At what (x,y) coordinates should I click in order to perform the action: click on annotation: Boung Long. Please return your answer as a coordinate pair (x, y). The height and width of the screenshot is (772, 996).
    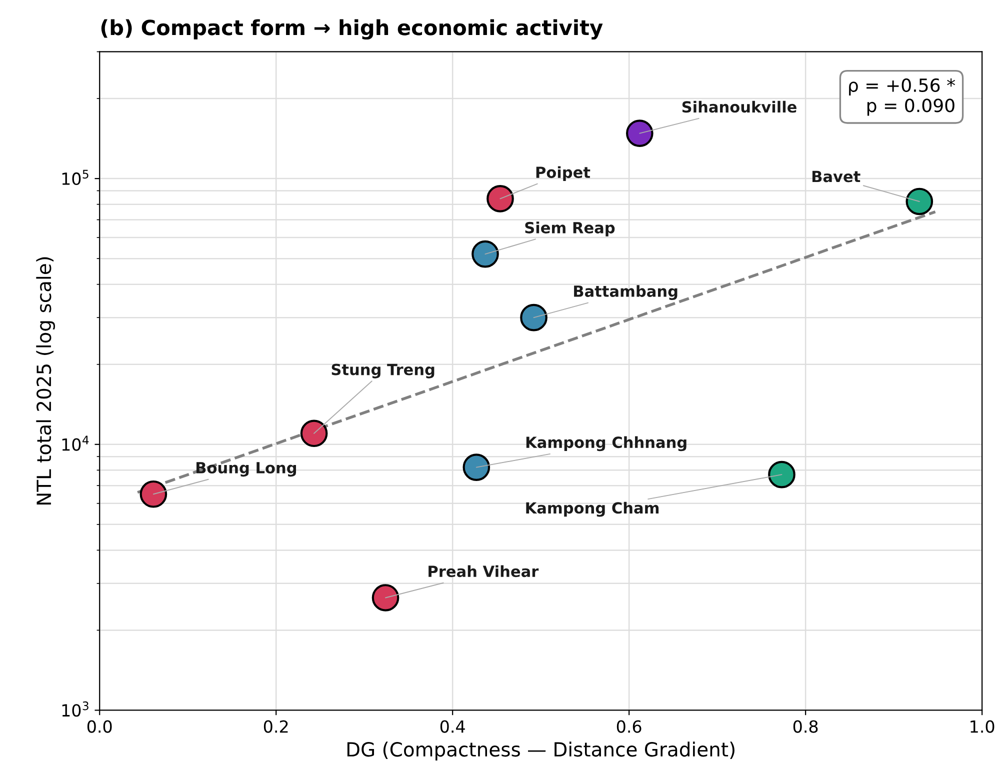
    Looking at the image, I should click on (246, 469).